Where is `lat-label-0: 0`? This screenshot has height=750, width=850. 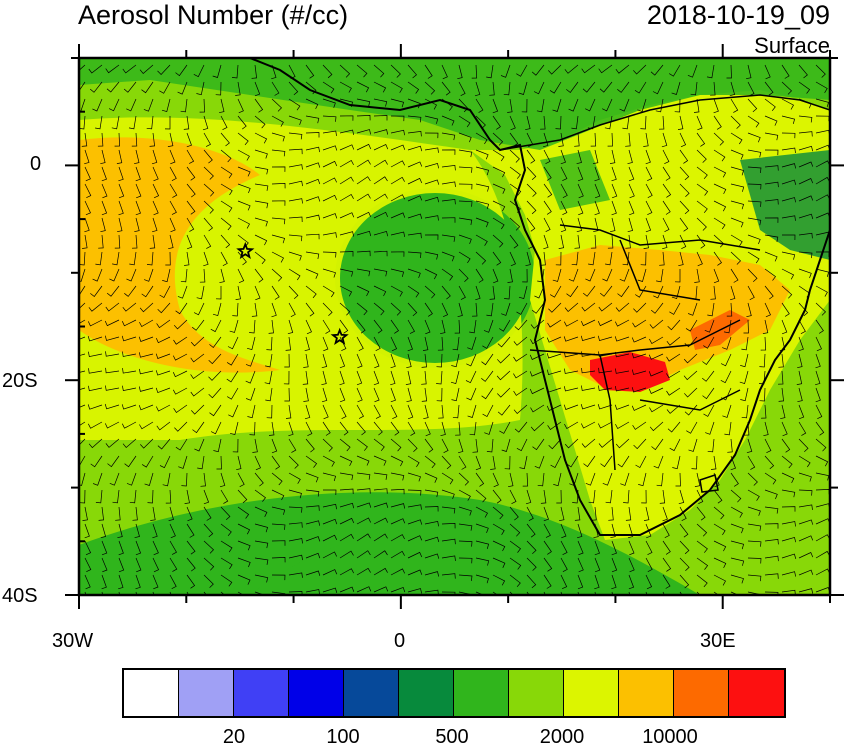
lat-label-0: 0 is located at coordinates (36, 164).